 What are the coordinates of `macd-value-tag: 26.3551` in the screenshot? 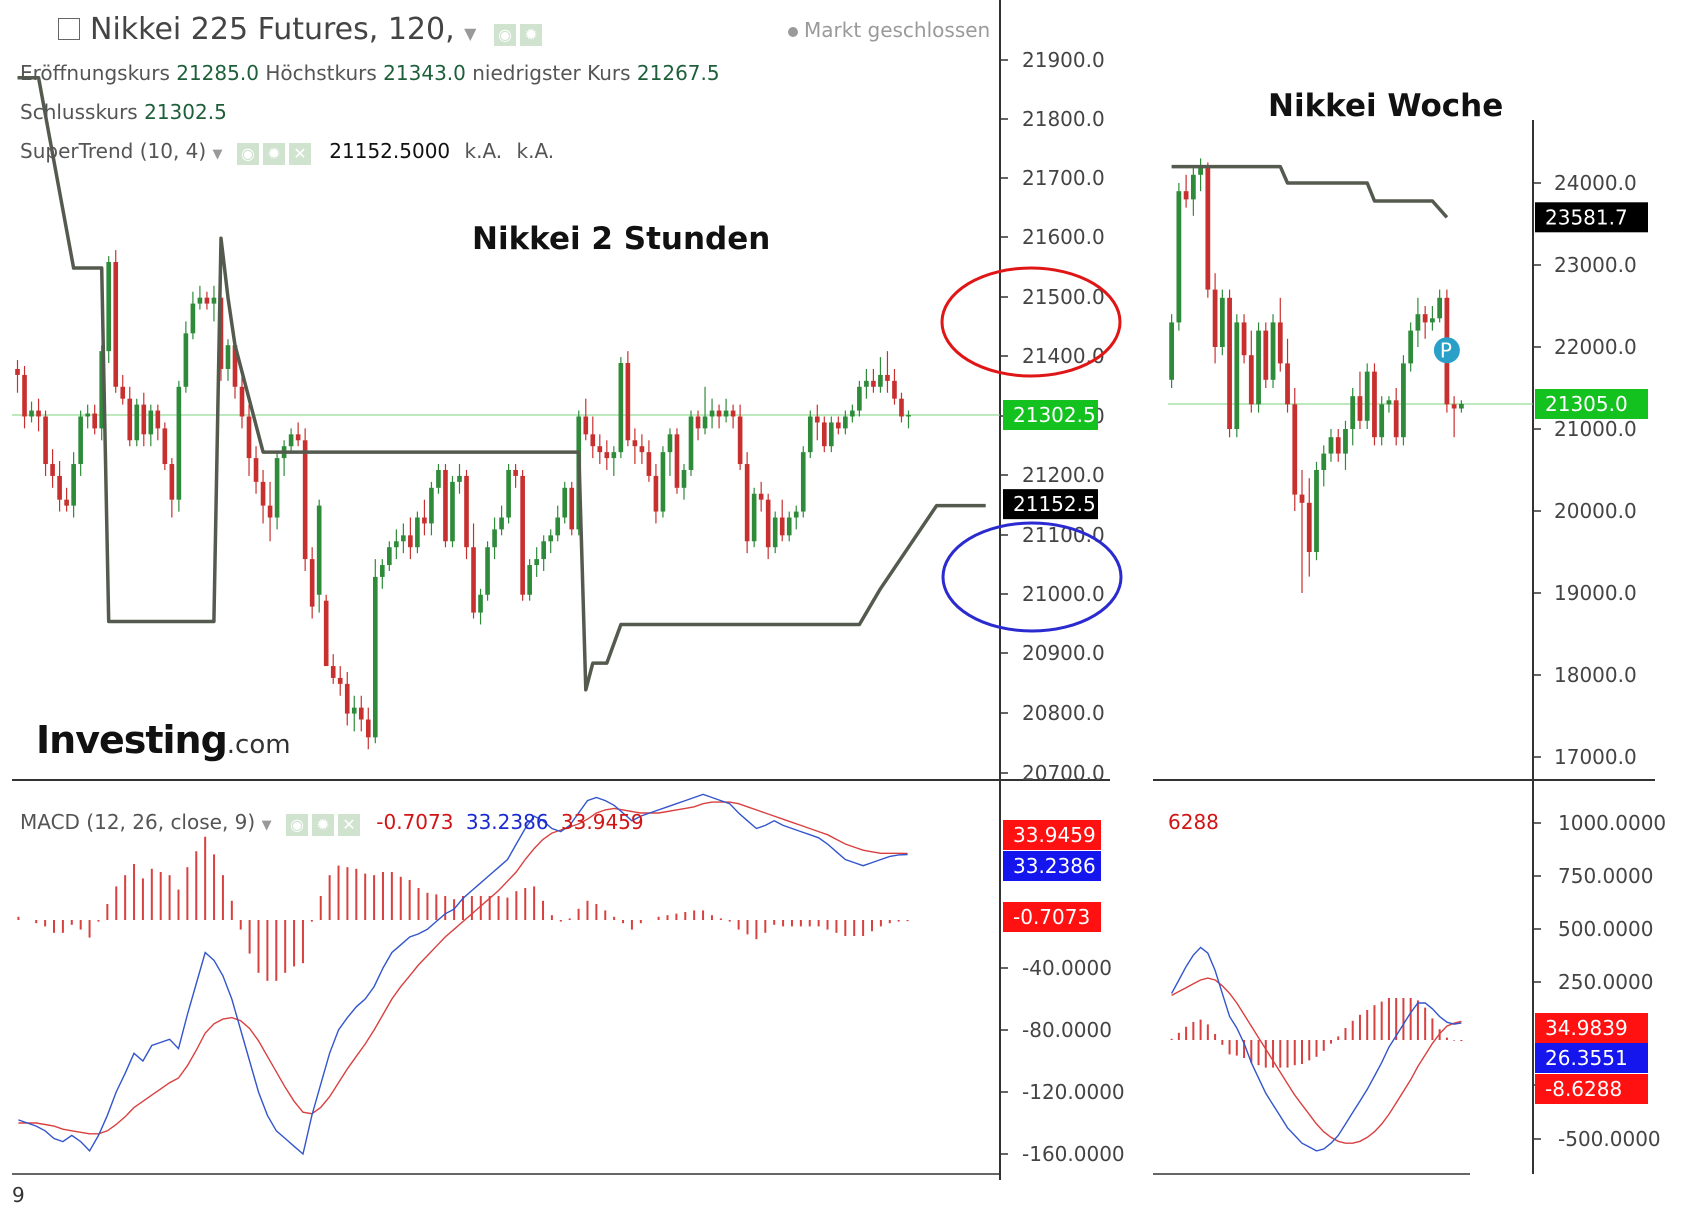 It's located at (1586, 1058).